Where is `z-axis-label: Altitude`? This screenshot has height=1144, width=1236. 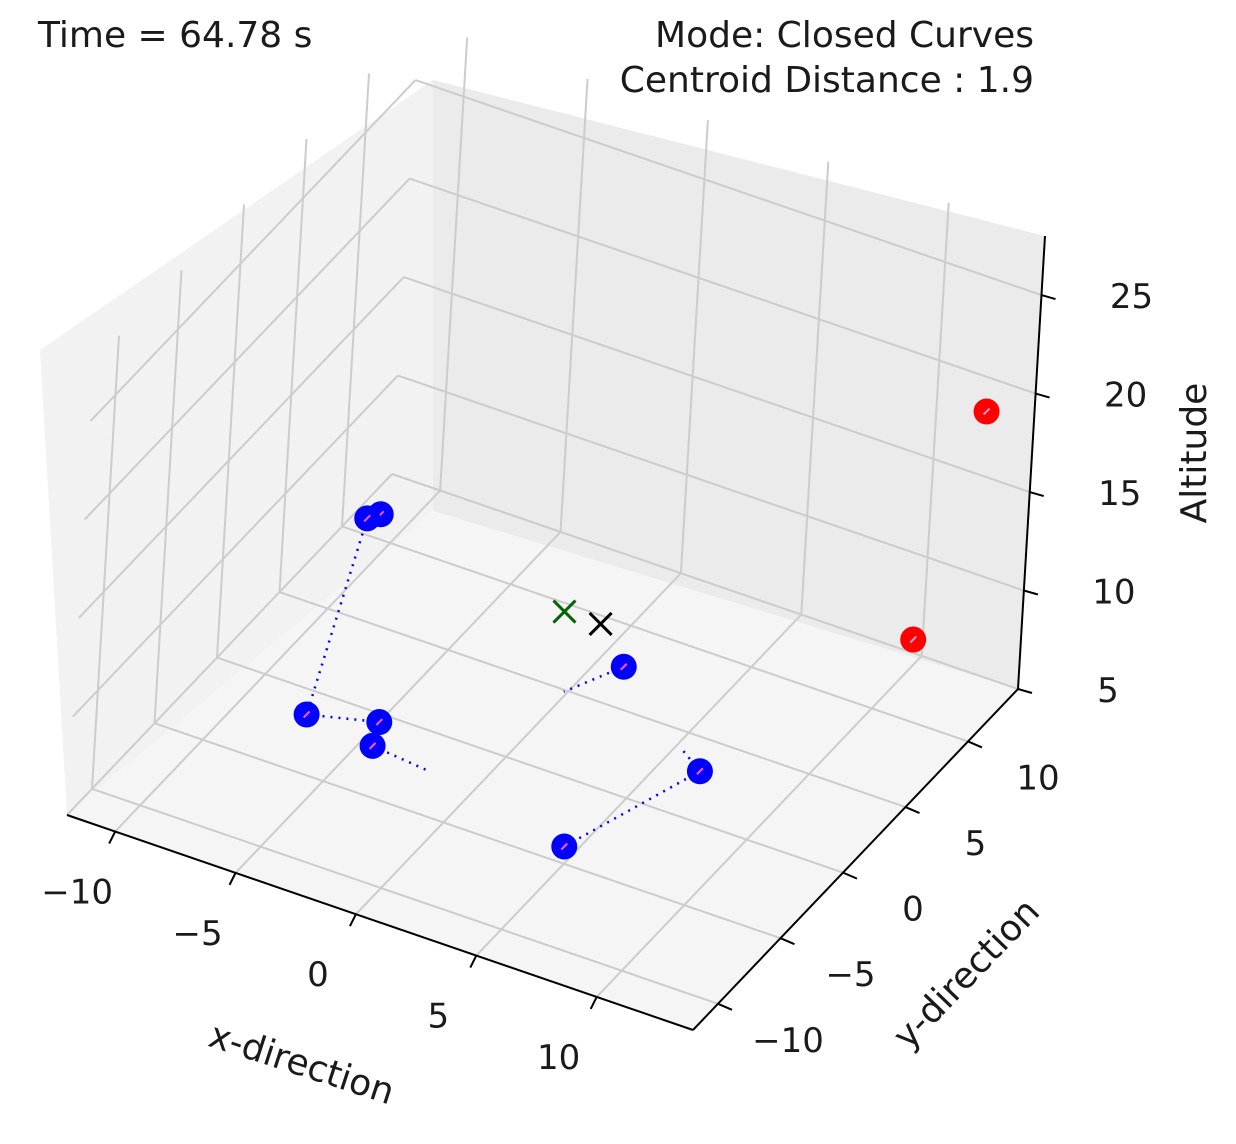
z-axis-label: Altitude is located at coordinates (1194, 453).